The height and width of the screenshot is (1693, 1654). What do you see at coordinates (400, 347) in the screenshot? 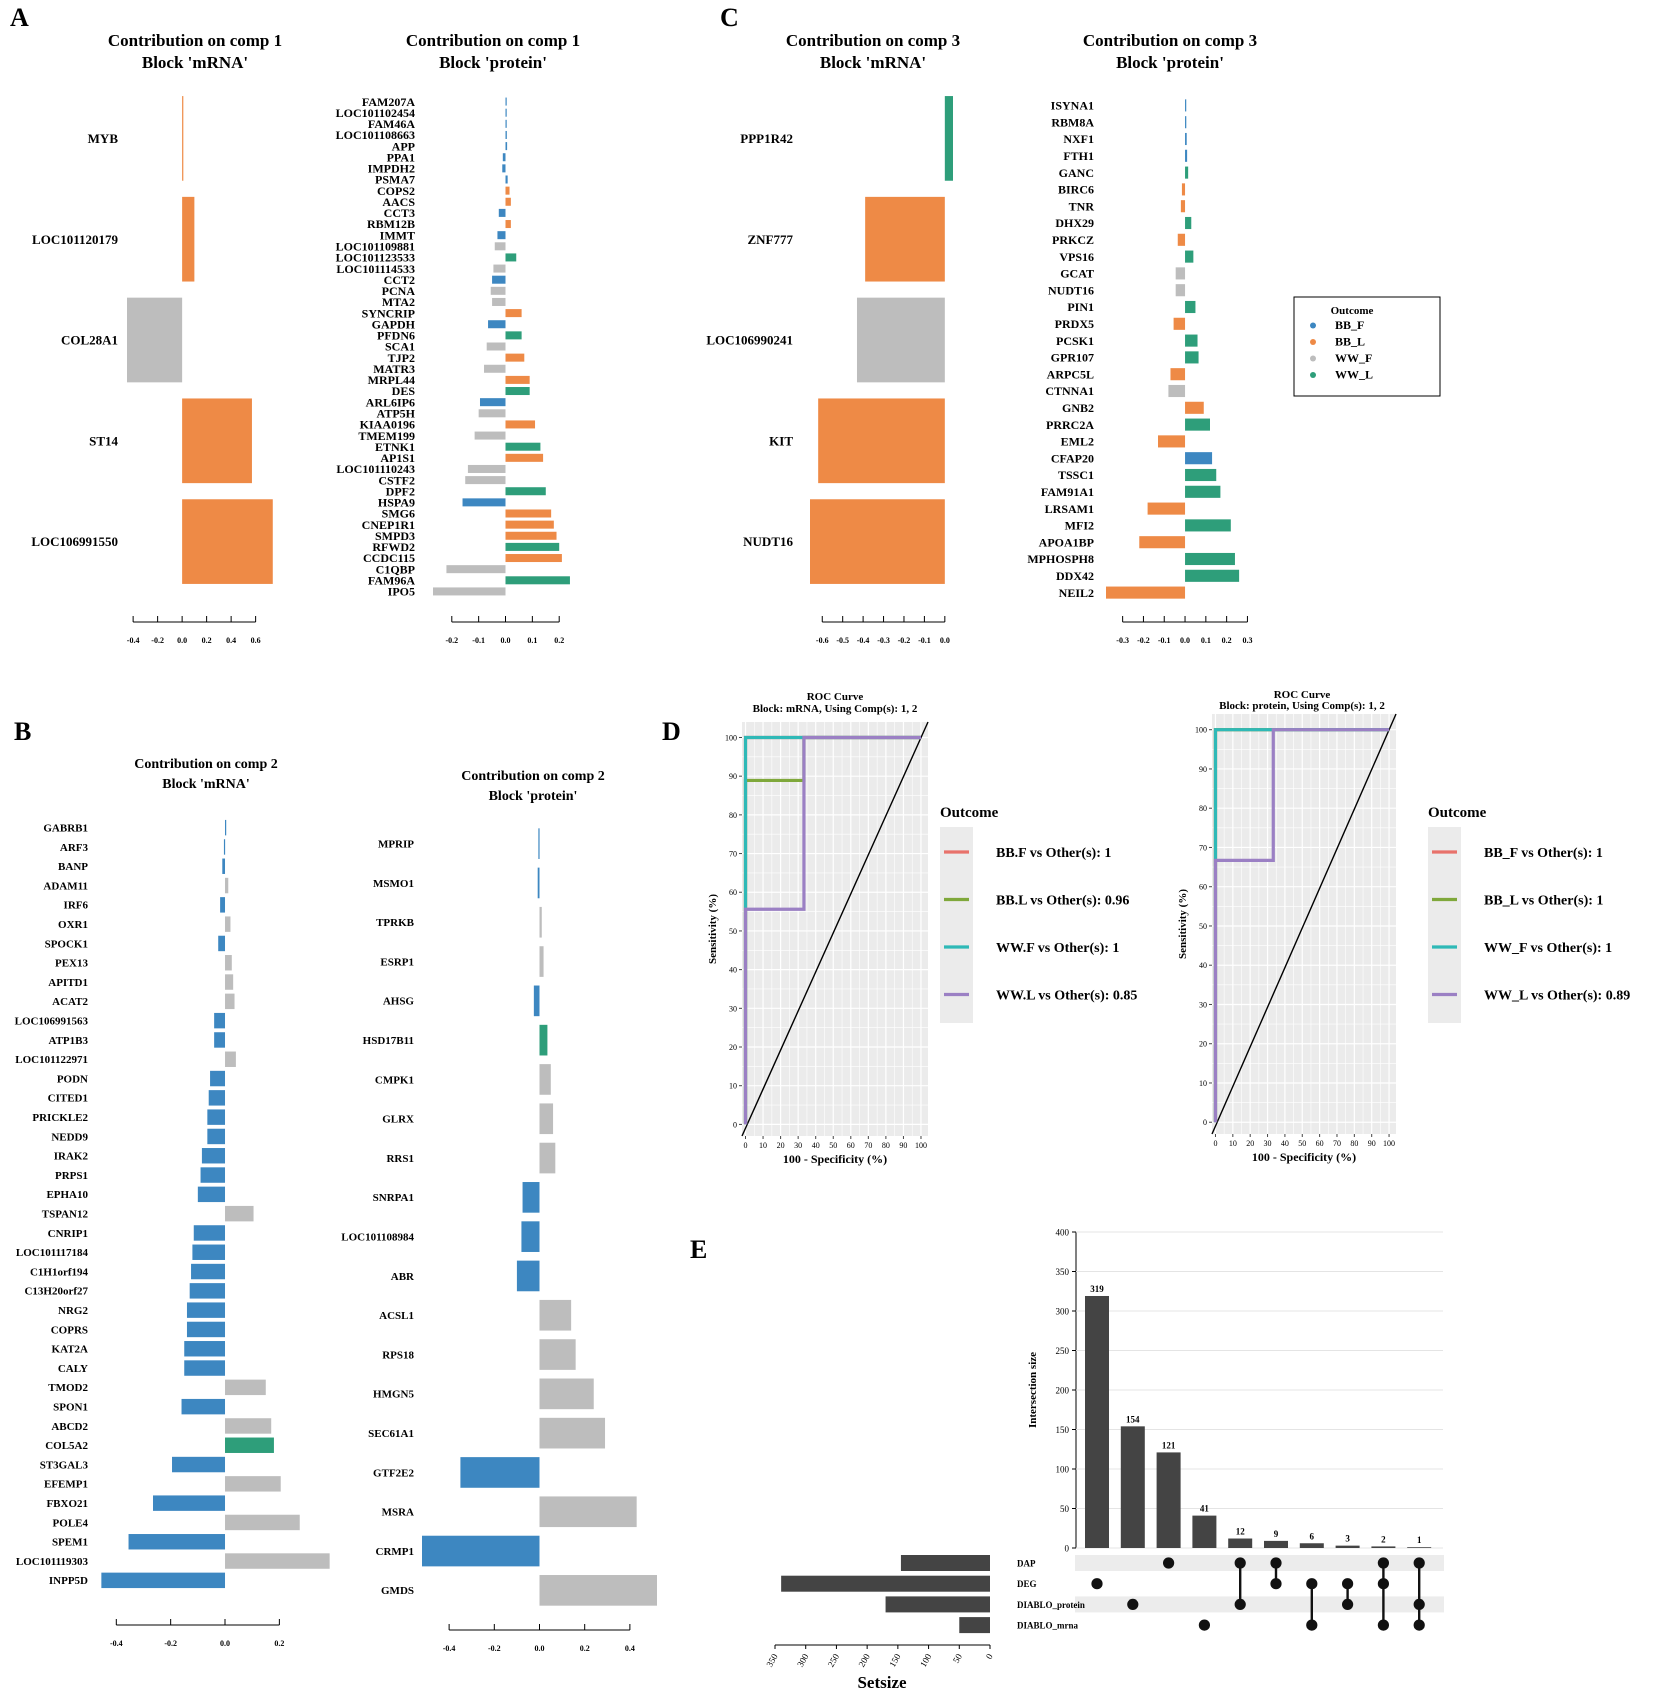
I see `bar-label: SCA1` at bounding box center [400, 347].